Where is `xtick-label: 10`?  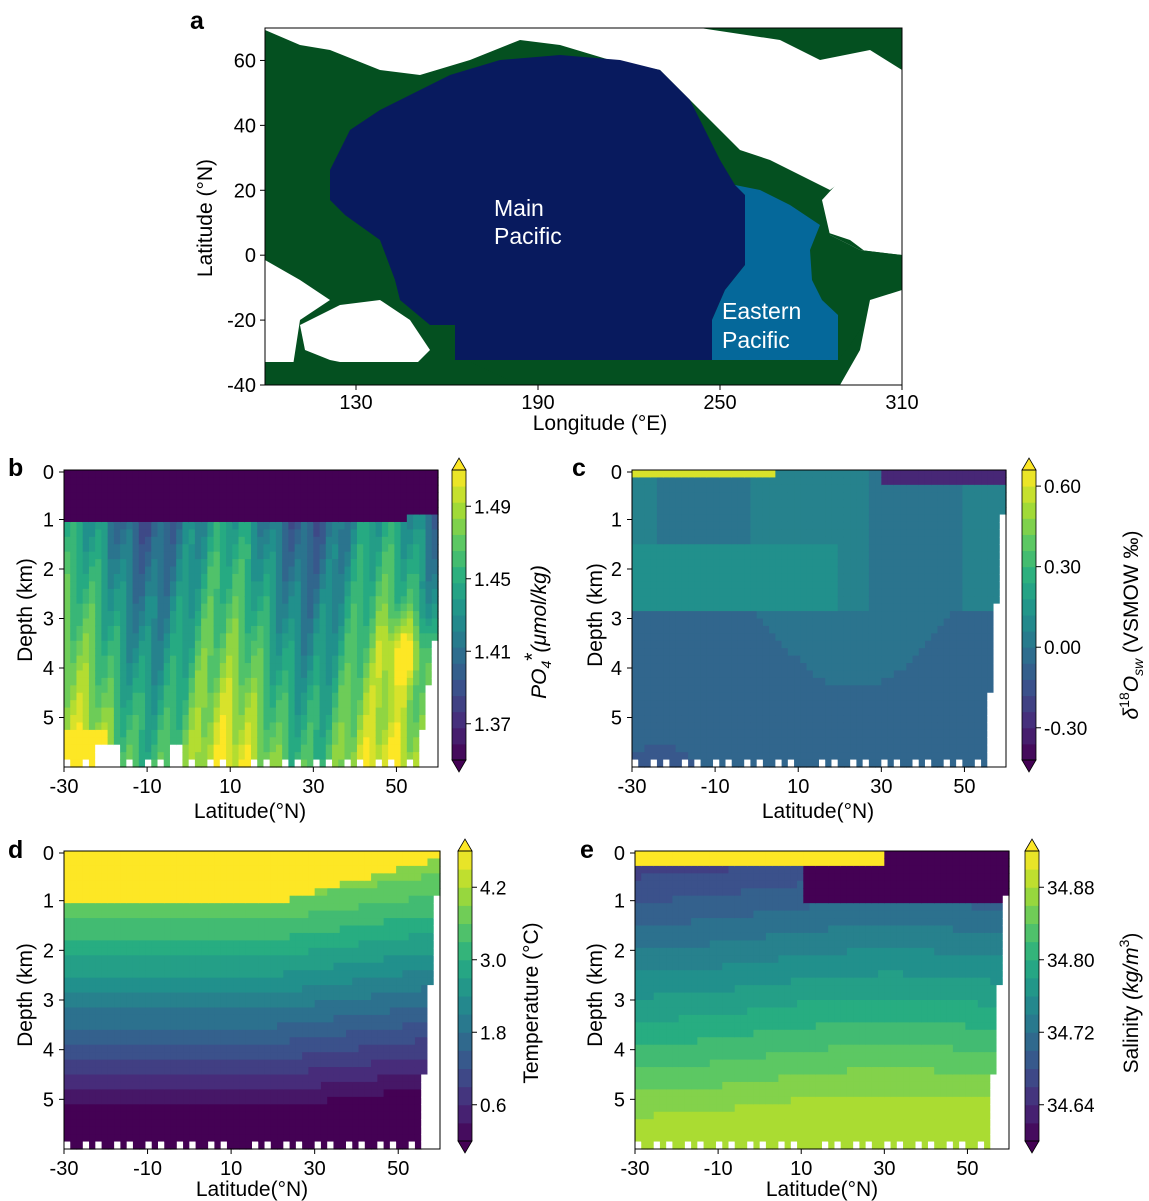 xtick-label: 10 is located at coordinates (230, 787).